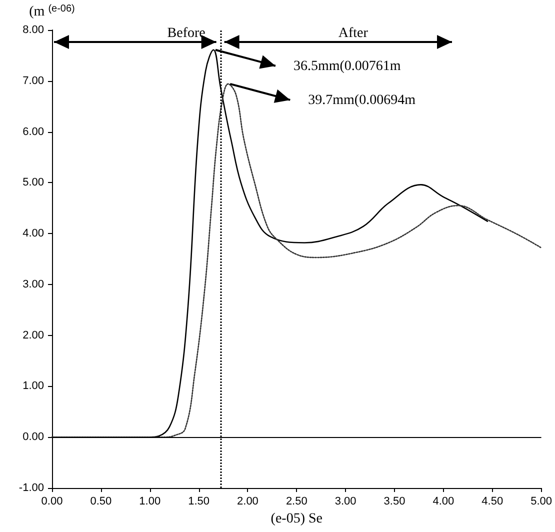  I want to click on x-tick-label: 0.00, so click(52, 502).